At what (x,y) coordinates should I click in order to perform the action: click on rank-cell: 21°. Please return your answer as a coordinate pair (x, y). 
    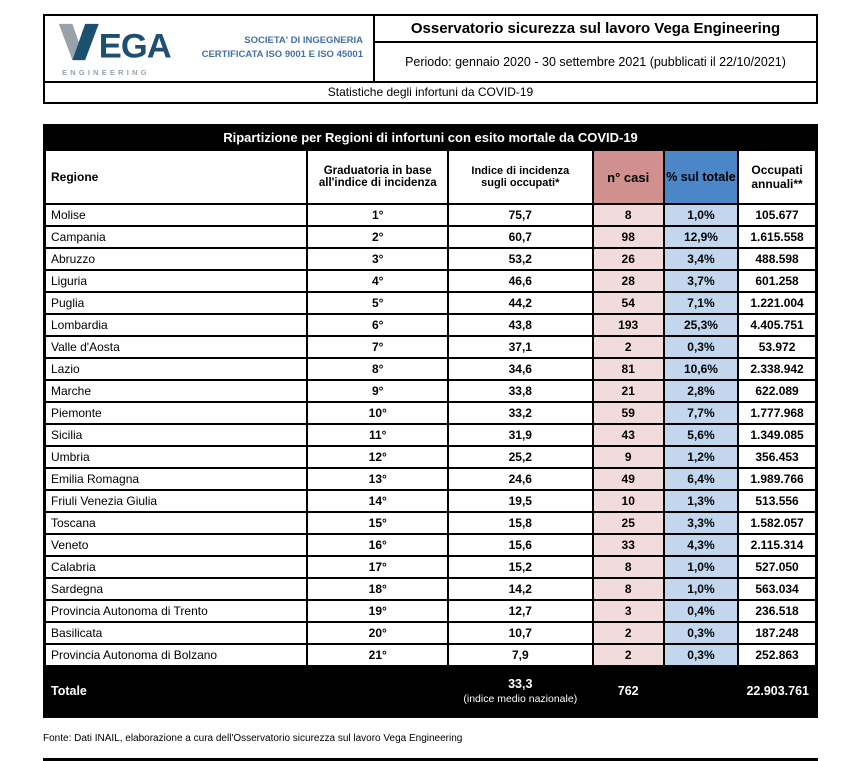
    Looking at the image, I should click on (378, 655).